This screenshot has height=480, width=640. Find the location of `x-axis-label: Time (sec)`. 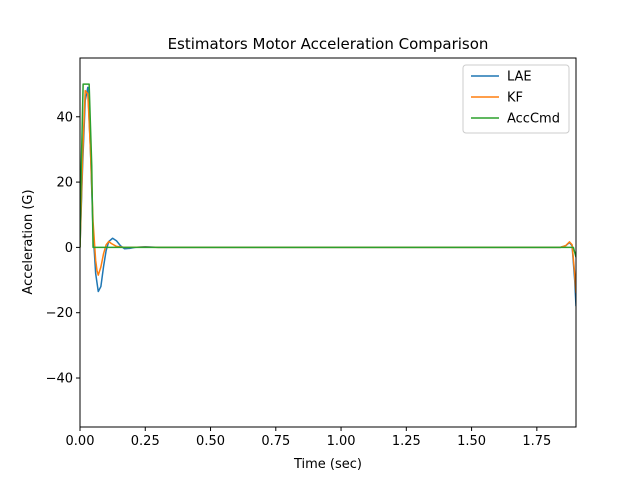

x-axis-label: Time (sec) is located at coordinates (327, 464).